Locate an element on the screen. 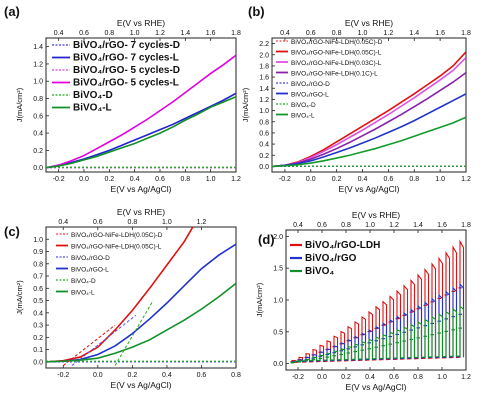  y-axis-label: J(mA/cm²) is located at coordinates (245, 104).